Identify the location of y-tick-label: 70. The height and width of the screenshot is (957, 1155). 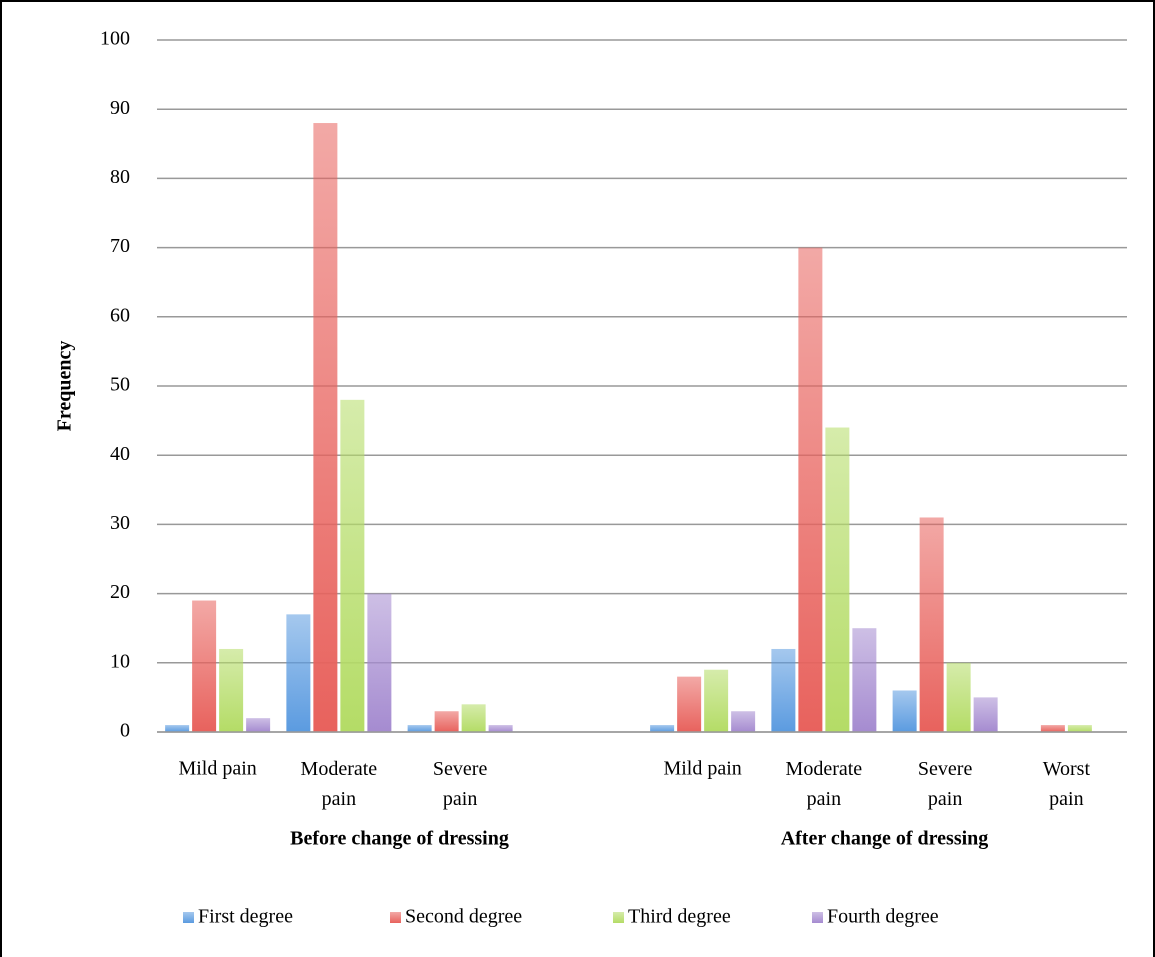
(120, 246).